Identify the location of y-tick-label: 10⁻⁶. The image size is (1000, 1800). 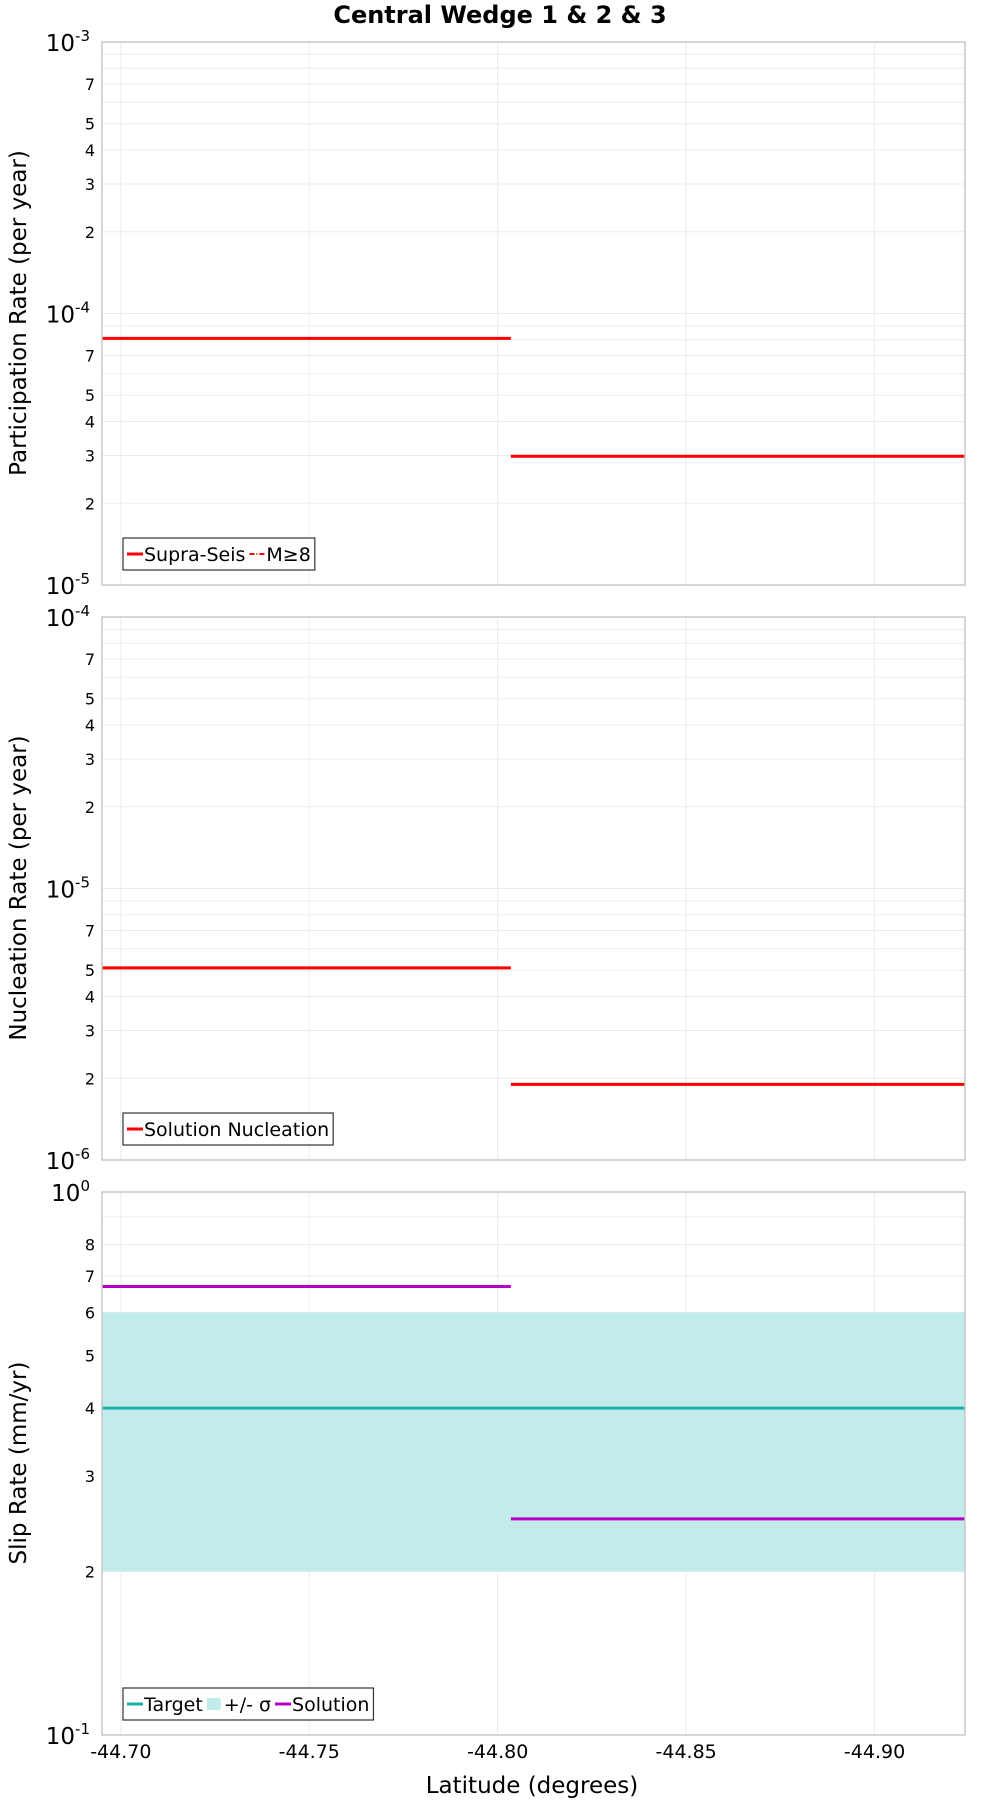
(68, 1160).